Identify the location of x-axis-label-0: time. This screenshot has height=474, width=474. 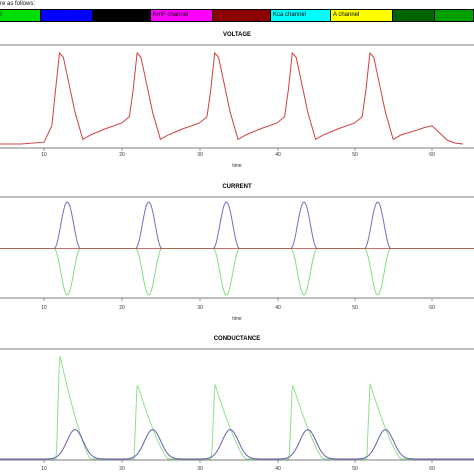
(237, 166).